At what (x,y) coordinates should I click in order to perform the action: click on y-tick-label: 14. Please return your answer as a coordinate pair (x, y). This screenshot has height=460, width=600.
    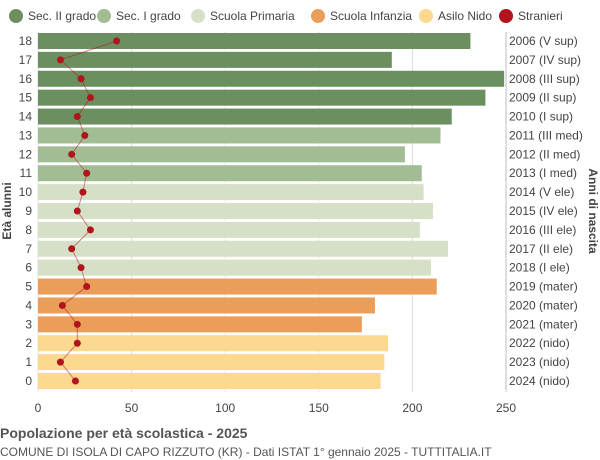
    Looking at the image, I should click on (26, 117).